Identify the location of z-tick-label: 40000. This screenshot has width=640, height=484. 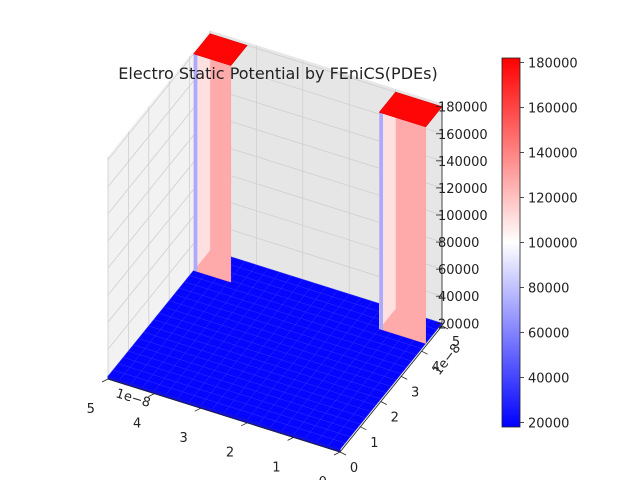
(458, 297).